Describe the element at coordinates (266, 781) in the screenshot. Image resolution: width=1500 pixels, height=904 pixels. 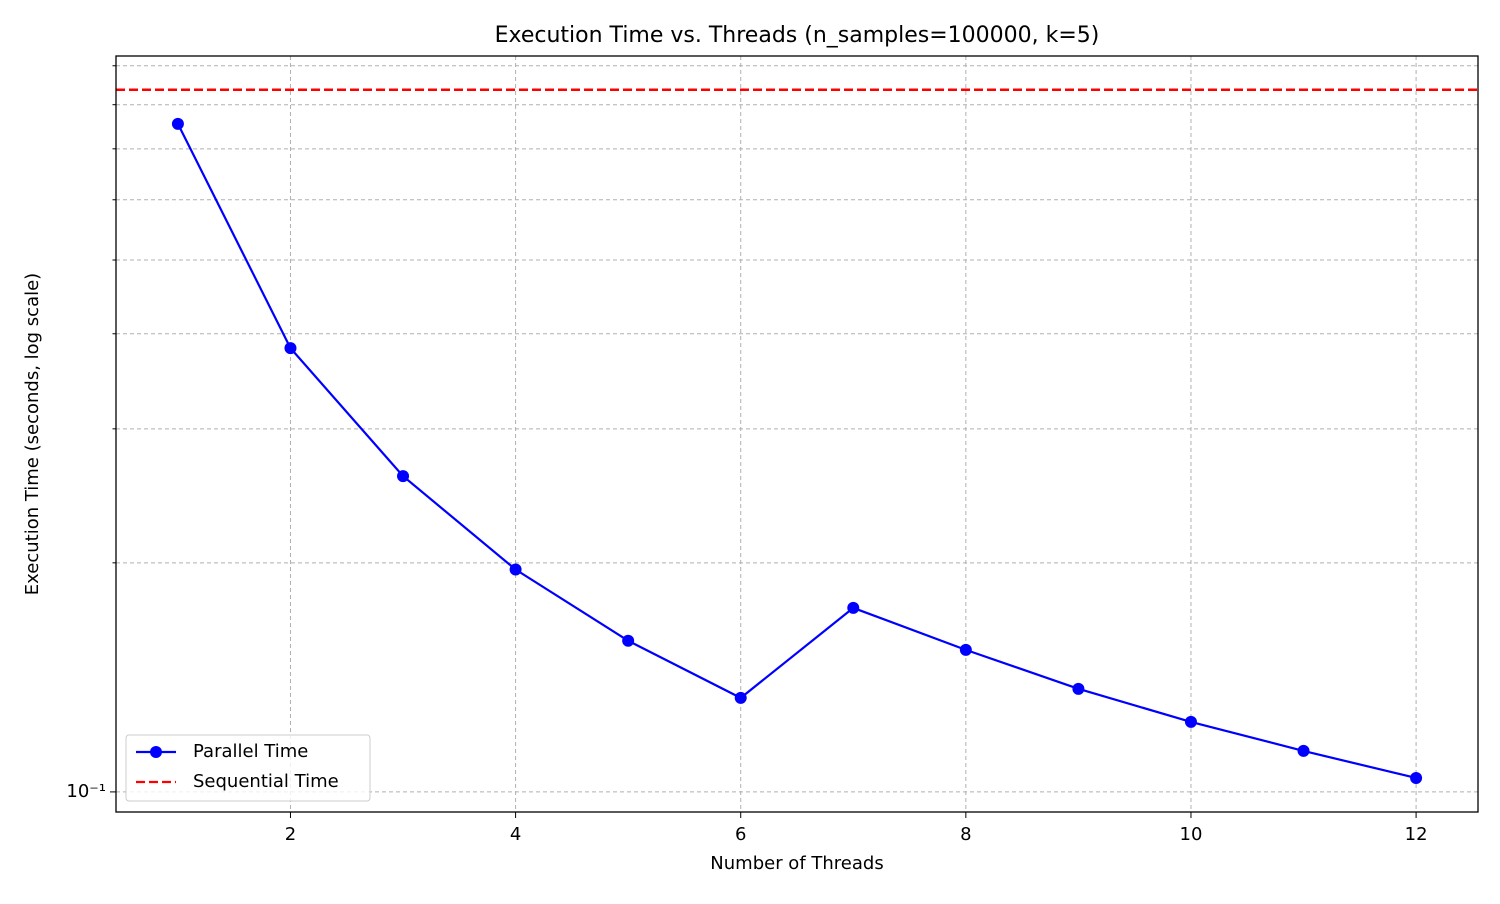
I see `legend-label: Sequential Time` at that location.